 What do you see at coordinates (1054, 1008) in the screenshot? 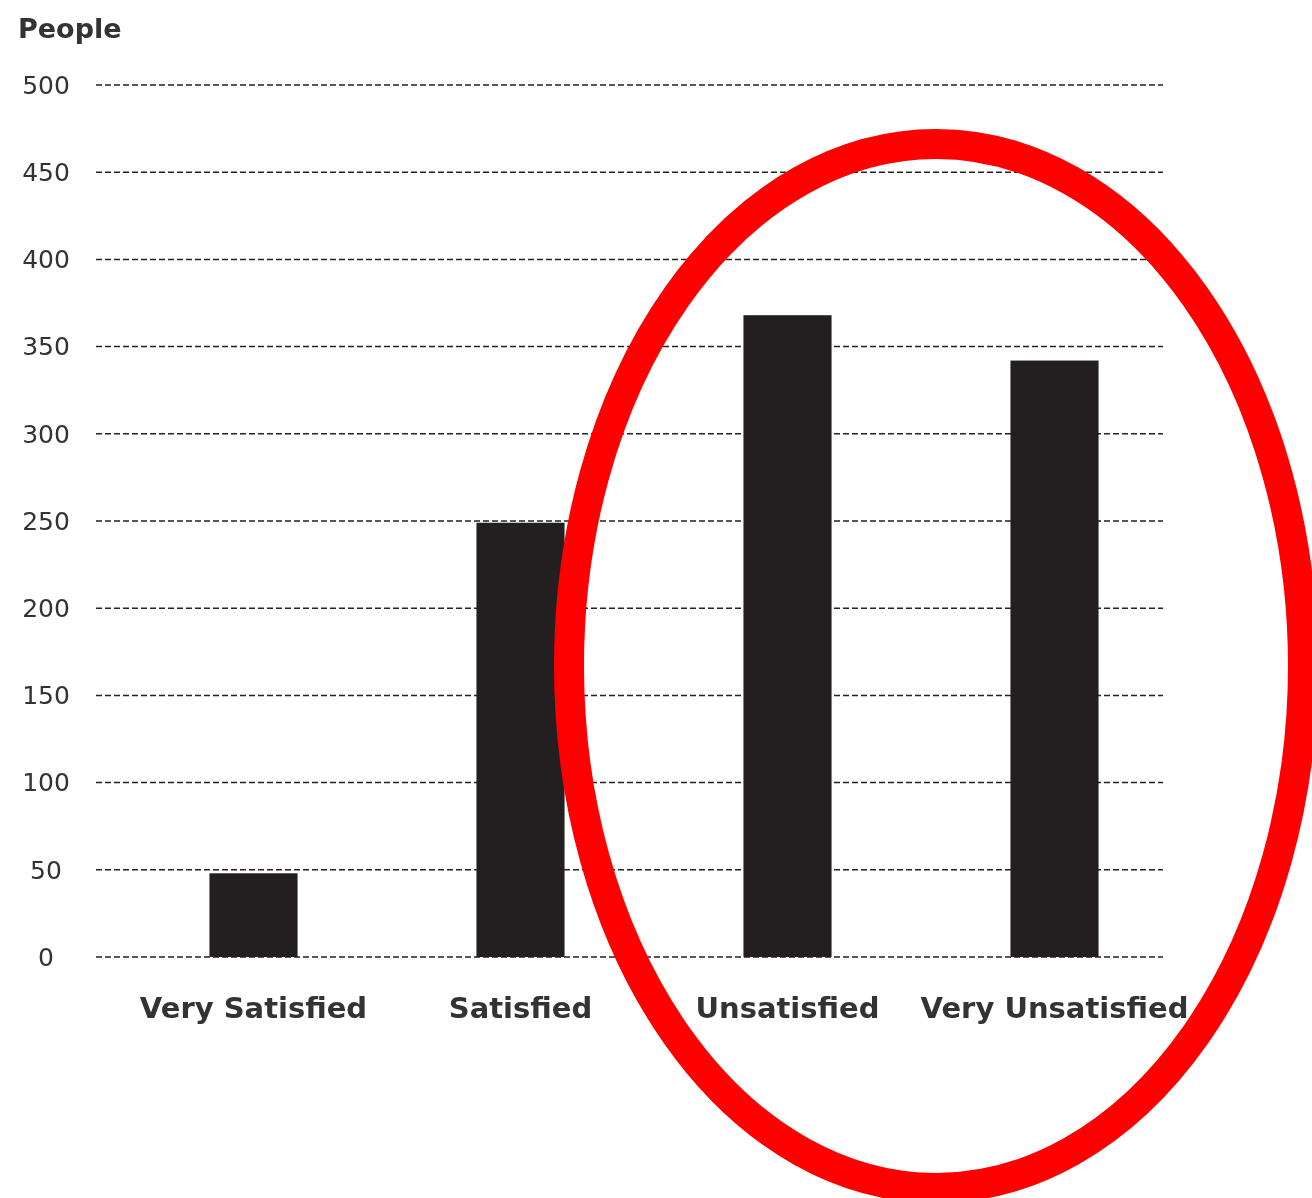
I see `x-tick-label: Very Unsatisfied` at bounding box center [1054, 1008].